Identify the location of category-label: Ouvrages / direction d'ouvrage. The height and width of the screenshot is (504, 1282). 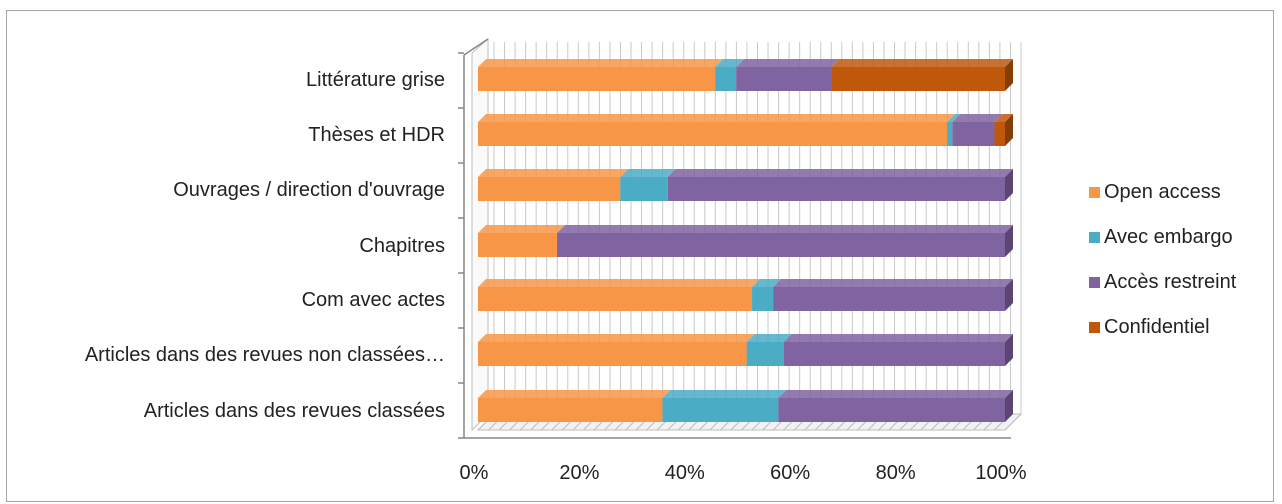
(309, 190).